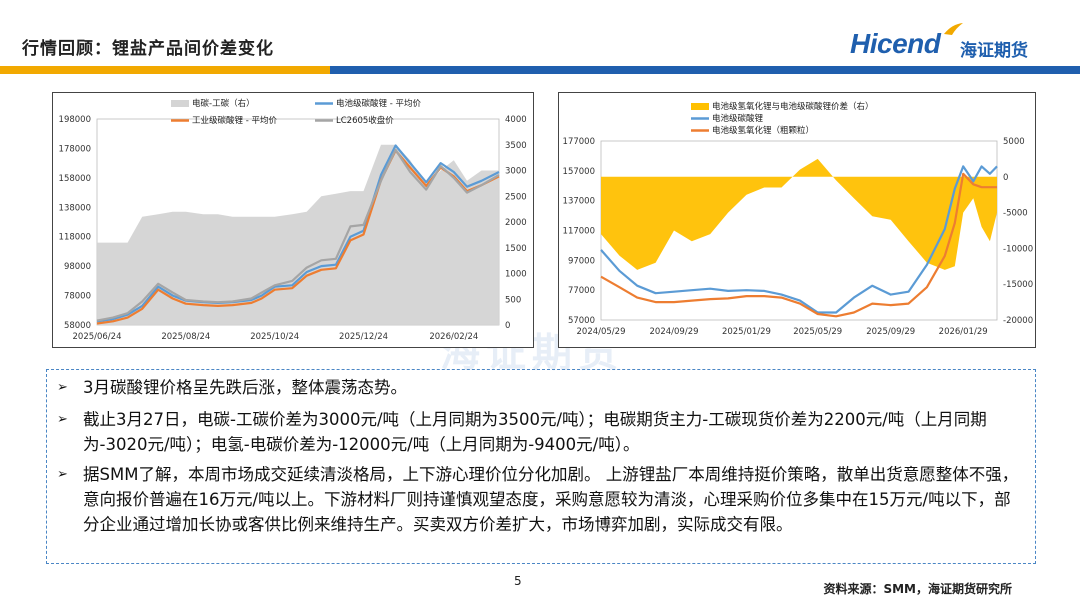  I want to click on x-tick-label: 2025/09/29, so click(890, 332).